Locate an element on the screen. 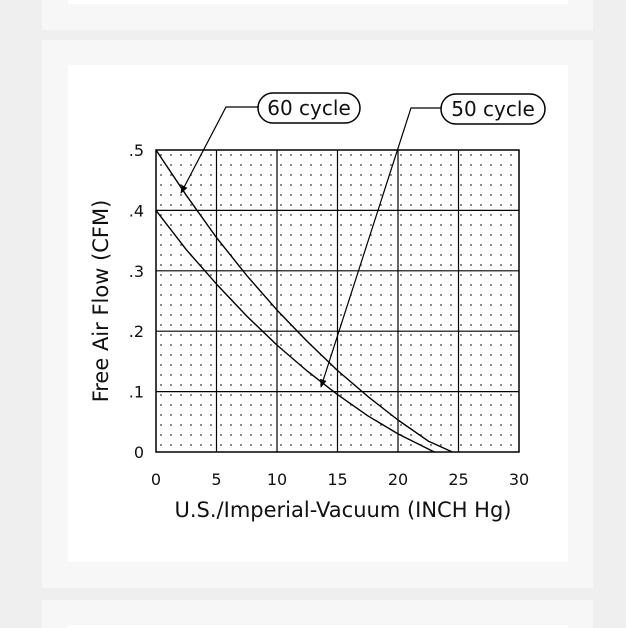 Image resolution: width=626 pixels, height=628 pixels. y-tick-label: .2 is located at coordinates (136, 331).